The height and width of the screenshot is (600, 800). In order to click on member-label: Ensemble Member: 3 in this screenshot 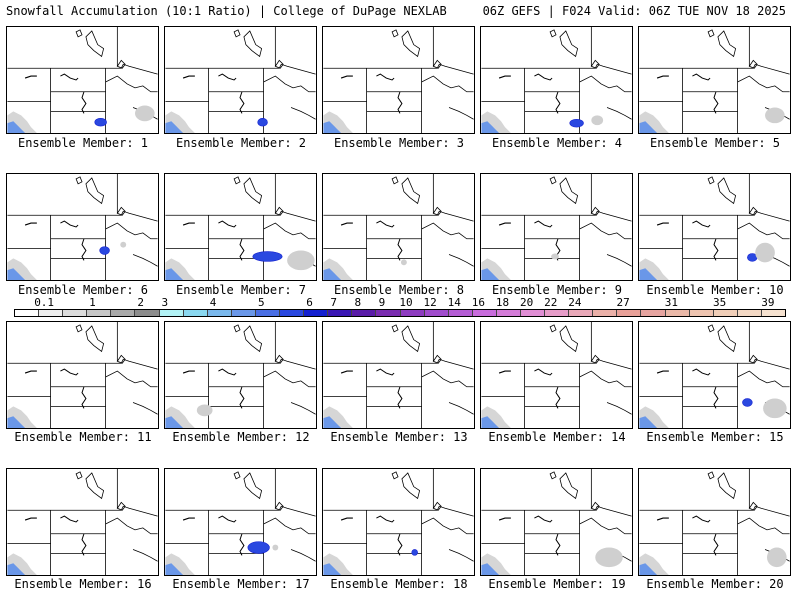, I will do `click(399, 143)`.